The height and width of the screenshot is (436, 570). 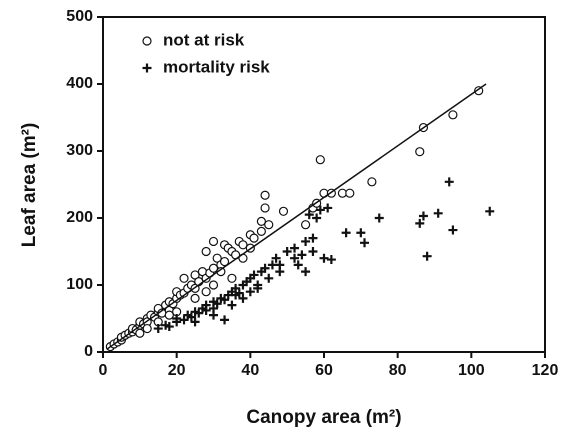 I want to click on x-tick-label: 40, so click(x=250, y=370).